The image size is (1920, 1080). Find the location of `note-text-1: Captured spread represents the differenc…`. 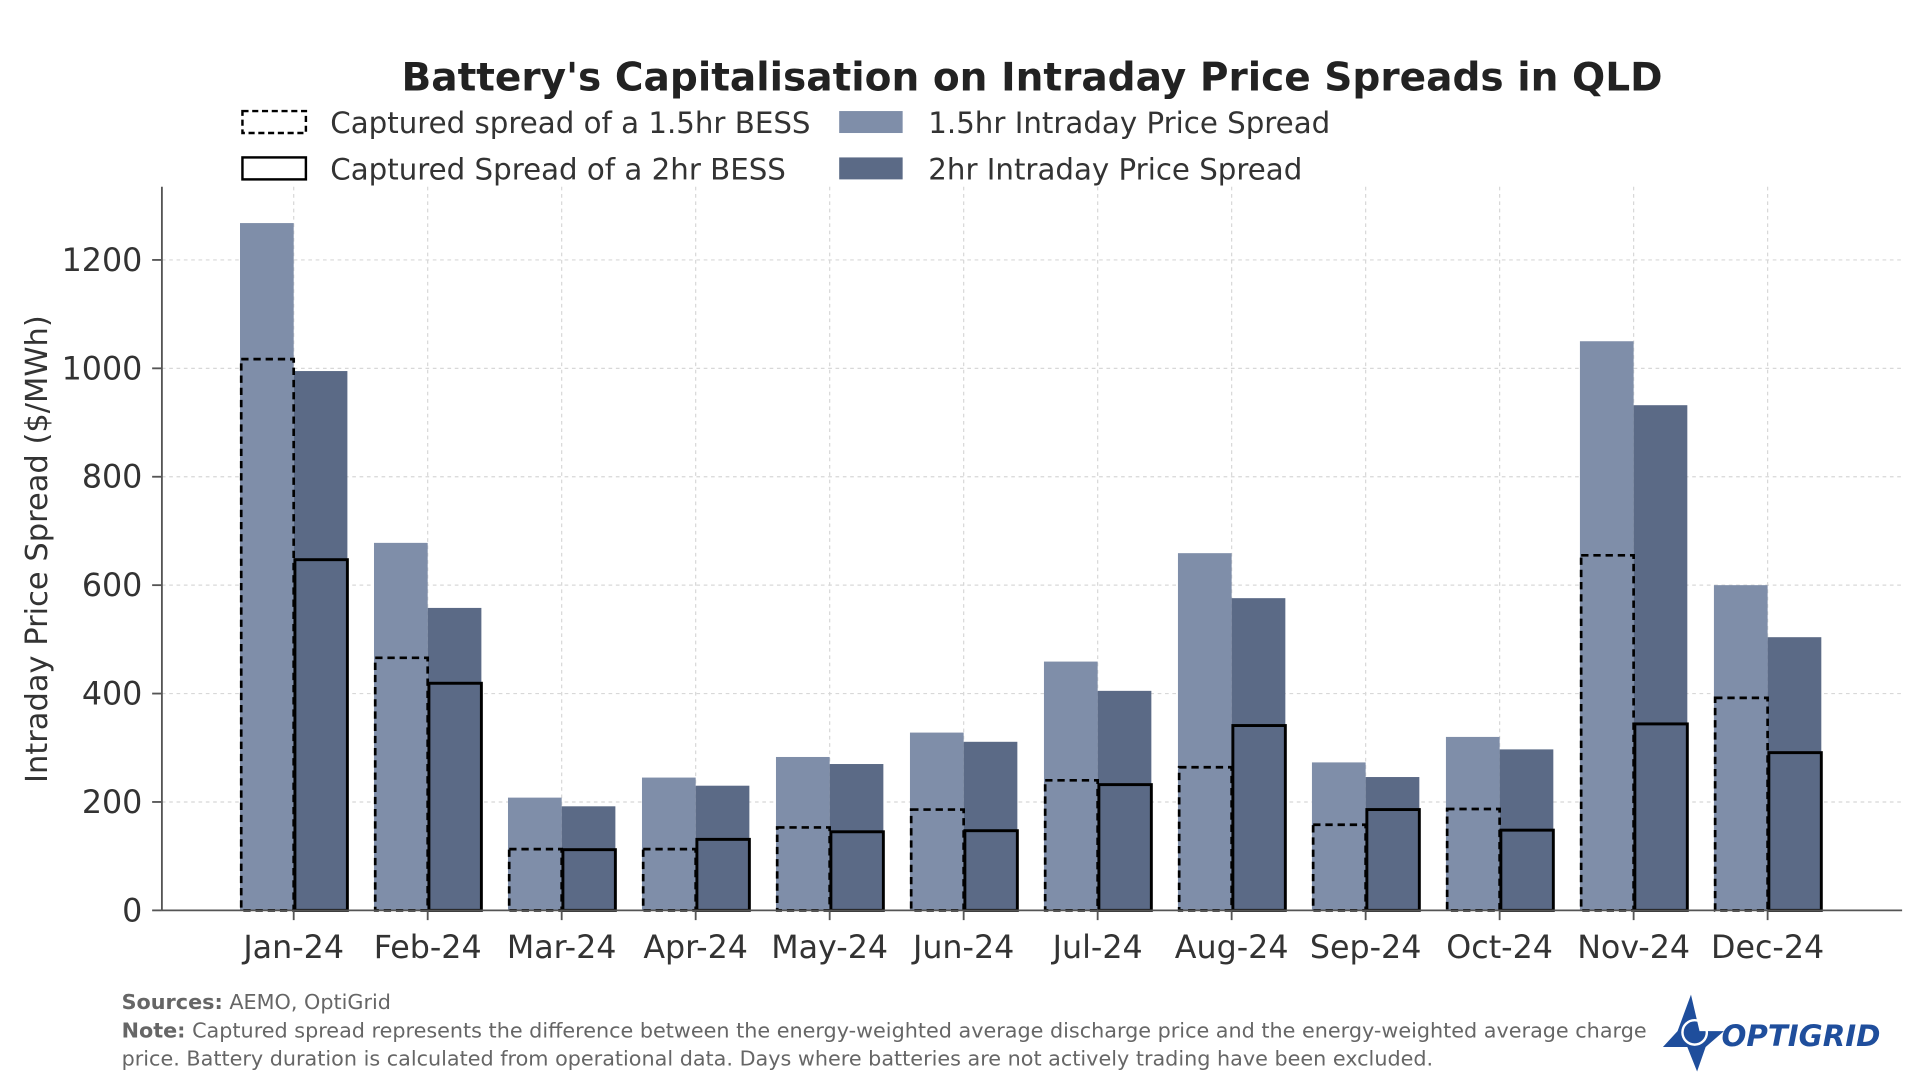

note-text-1: Captured spread represents the differenc… is located at coordinates (919, 1030).